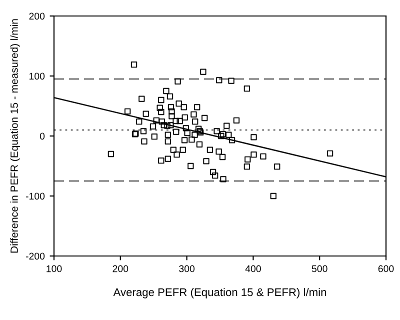 The image size is (400, 320). Describe the element at coordinates (37, 16) in the screenshot. I see `y-tick-label: 200` at that location.